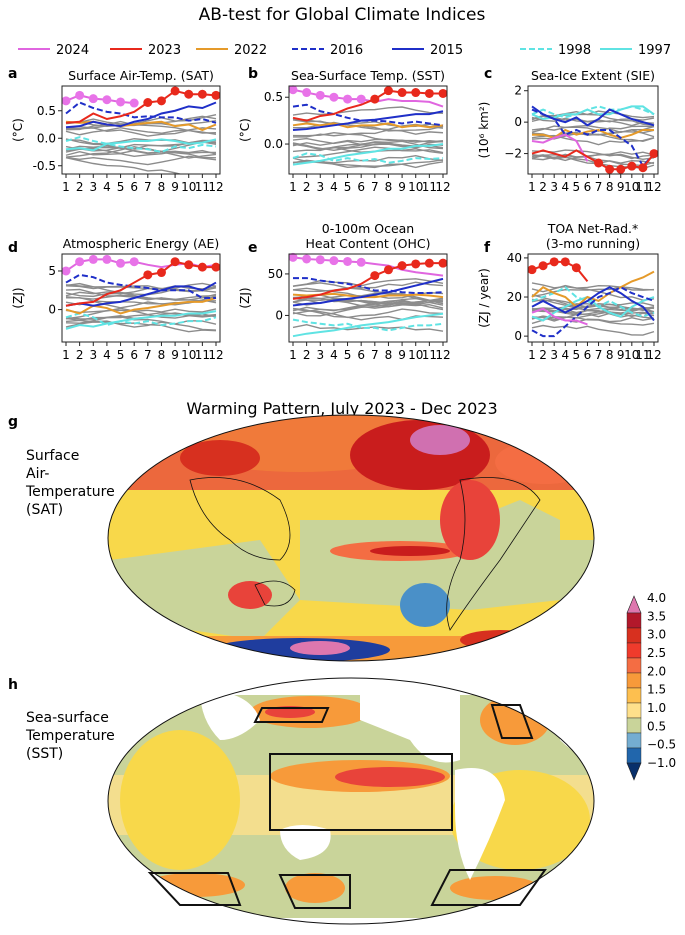 The height and width of the screenshot is (935, 685). Describe the element at coordinates (656, 690) in the screenshot. I see `colorbar-tick-label: 1.5` at that location.